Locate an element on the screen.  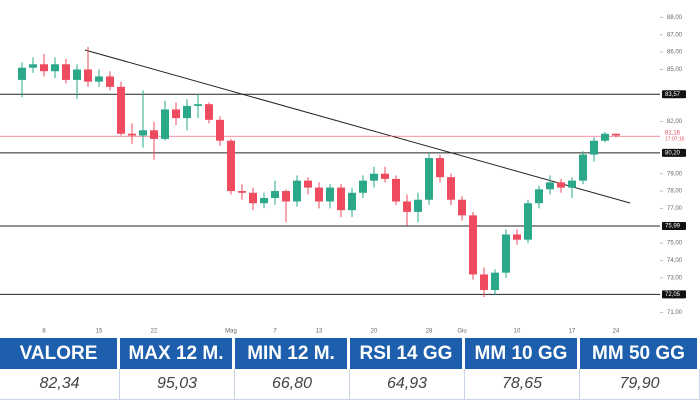
table-value: 95,03 is located at coordinates (177, 384).